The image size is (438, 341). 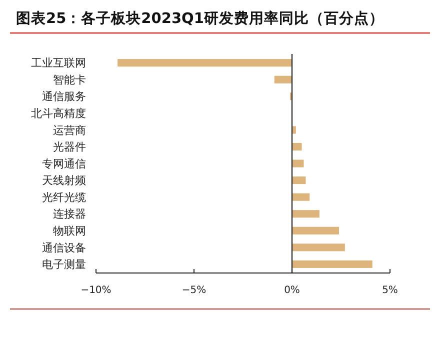 I want to click on chart-title: 图表25：各子板块2023Q1研发费用率同比（百分点）, so click(x=200, y=18).